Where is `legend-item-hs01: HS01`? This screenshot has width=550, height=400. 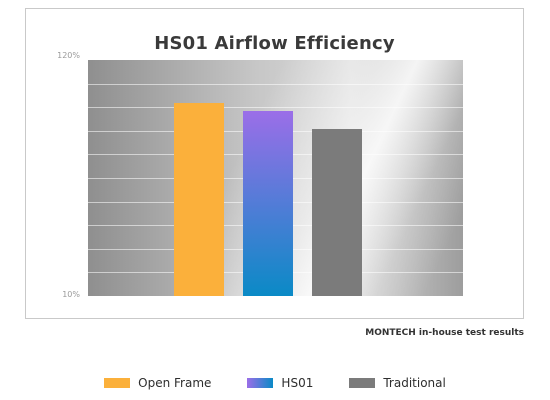
legend-item-hs01: HS01 is located at coordinates (280, 383).